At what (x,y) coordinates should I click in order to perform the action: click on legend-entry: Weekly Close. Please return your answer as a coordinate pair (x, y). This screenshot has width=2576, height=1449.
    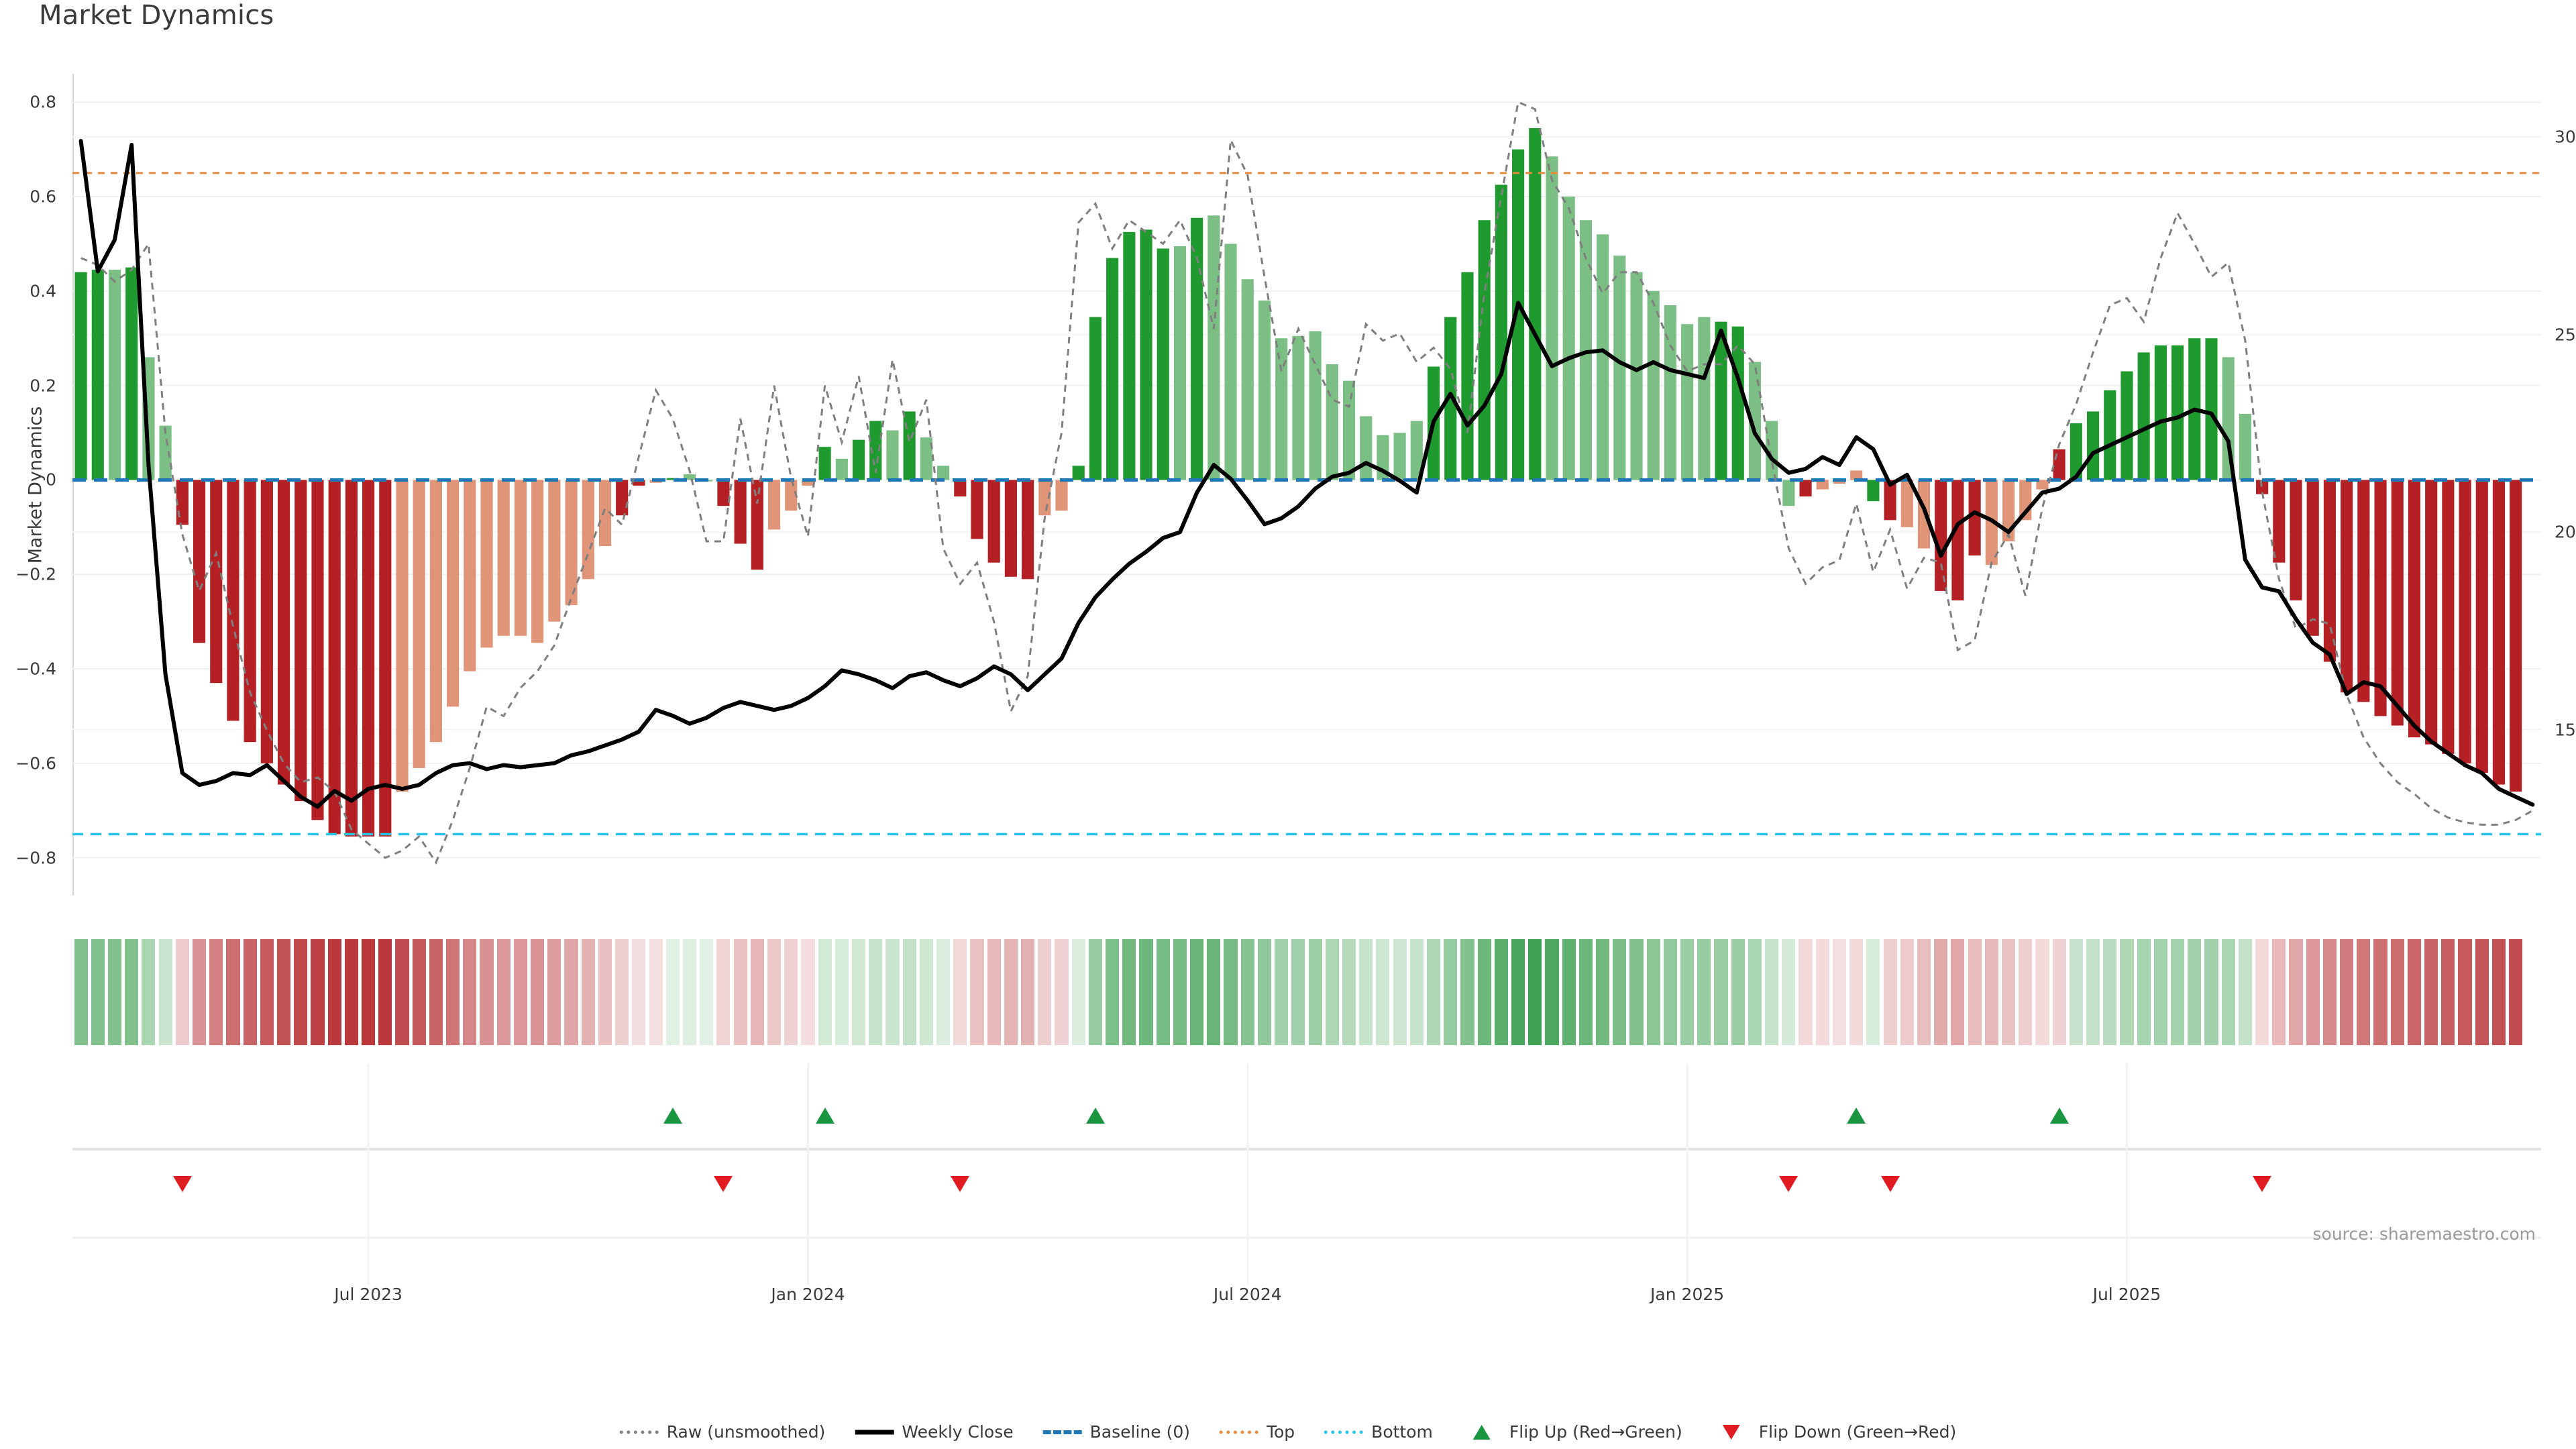
    Looking at the image, I should click on (934, 1432).